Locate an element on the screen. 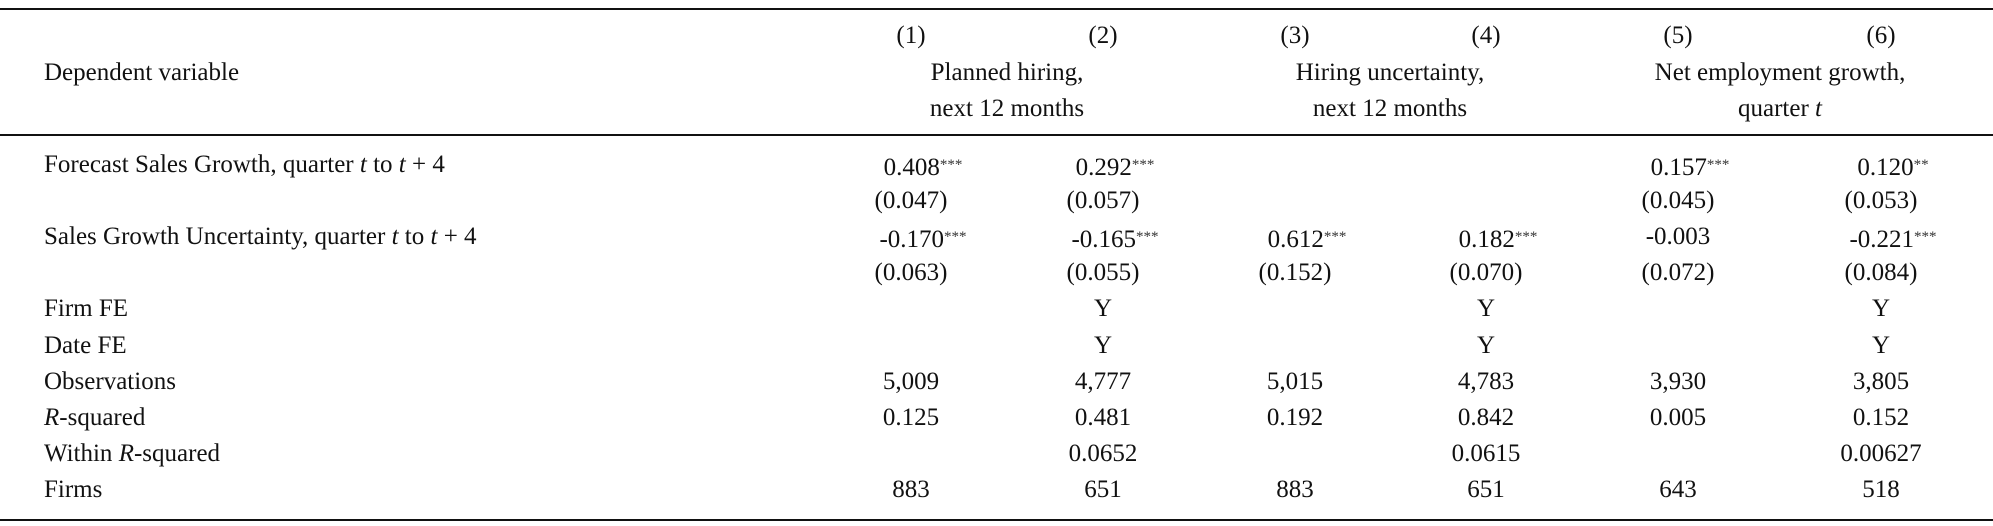  cell: (0.070) is located at coordinates (1486, 273).